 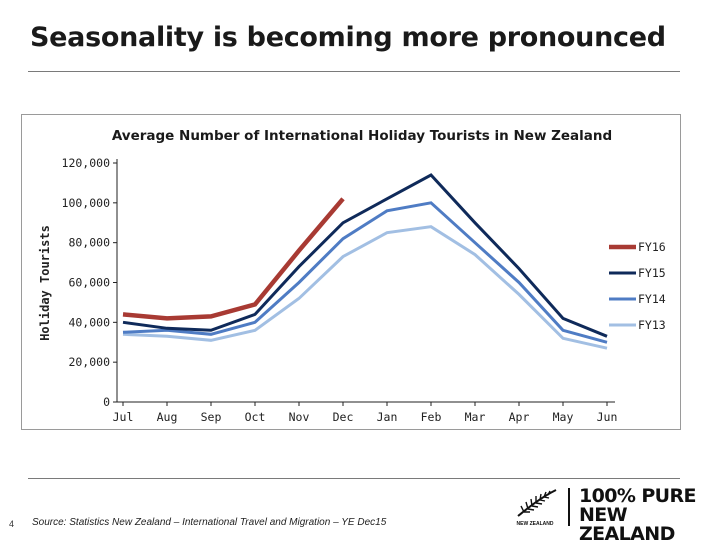 I want to click on legend-label-fy14: FY14, so click(x=652, y=299).